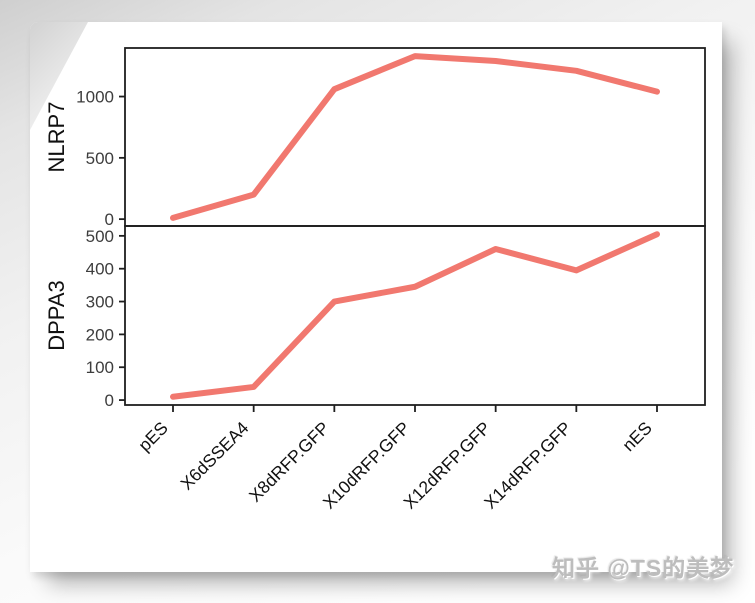 The width and height of the screenshot is (755, 603). I want to click on y-axis-title: DPPA3, so click(56, 315).